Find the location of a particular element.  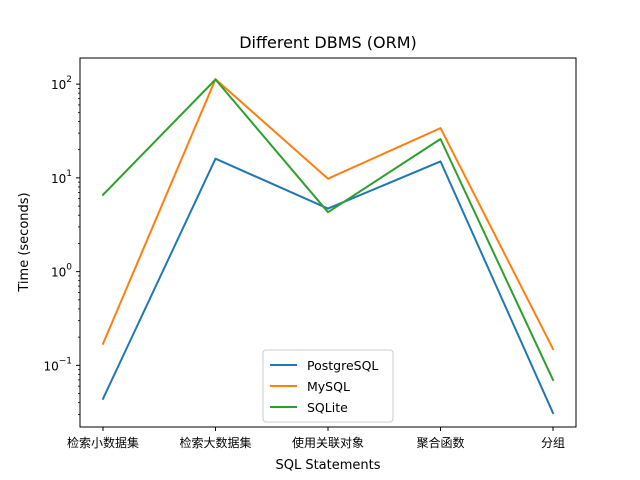

y-axis-label: Time (seconds) is located at coordinates (24, 242).